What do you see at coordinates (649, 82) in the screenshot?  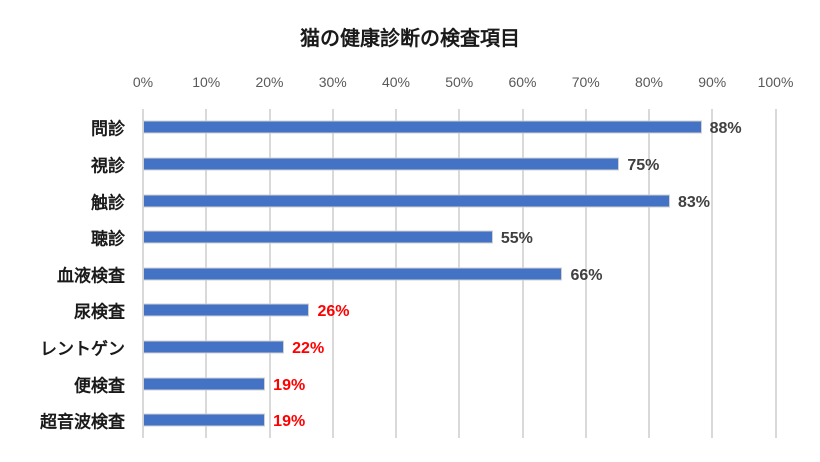 I see `x-tick-label: 80%` at bounding box center [649, 82].